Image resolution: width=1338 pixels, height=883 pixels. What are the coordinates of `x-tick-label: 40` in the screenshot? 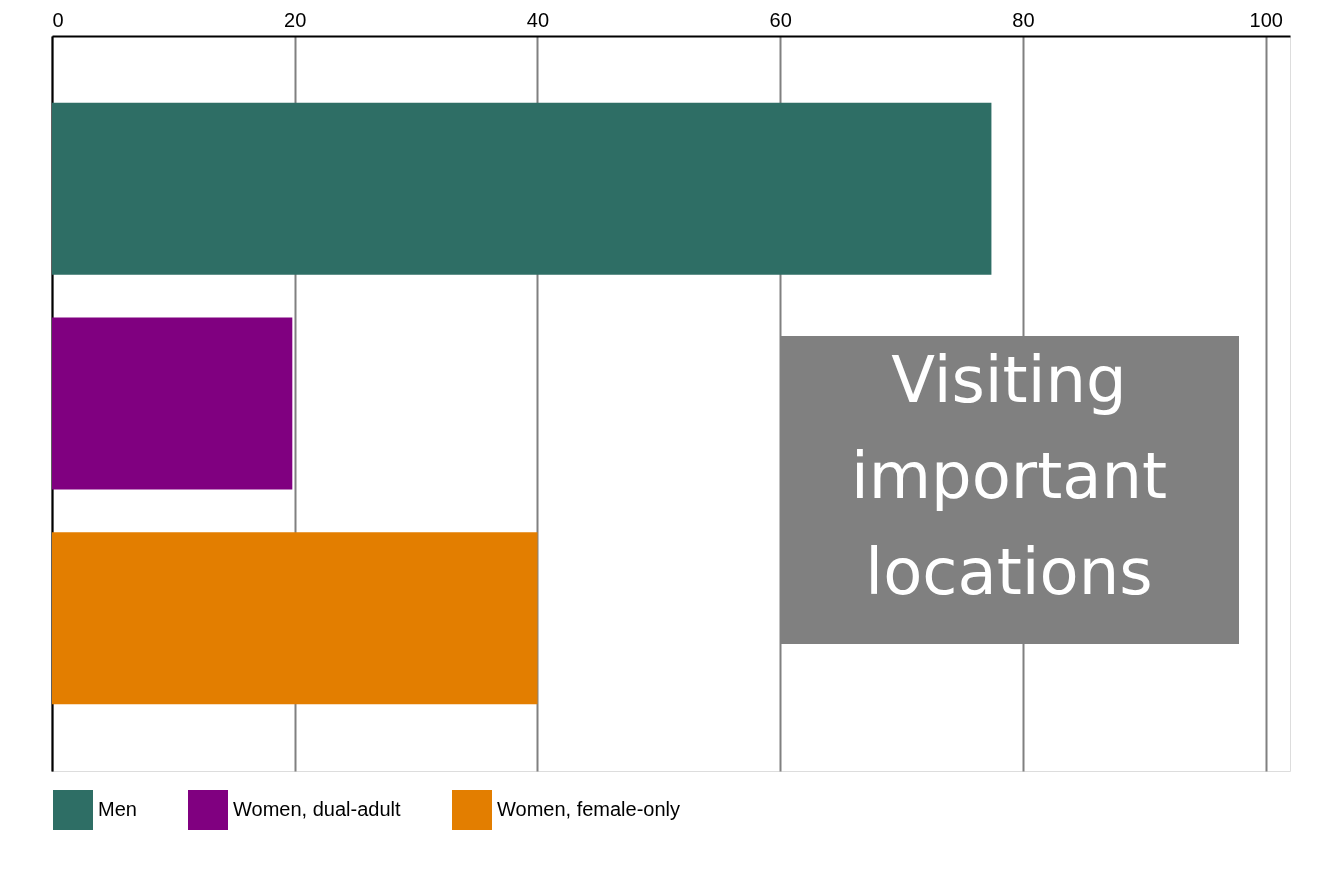 It's located at (538, 19).